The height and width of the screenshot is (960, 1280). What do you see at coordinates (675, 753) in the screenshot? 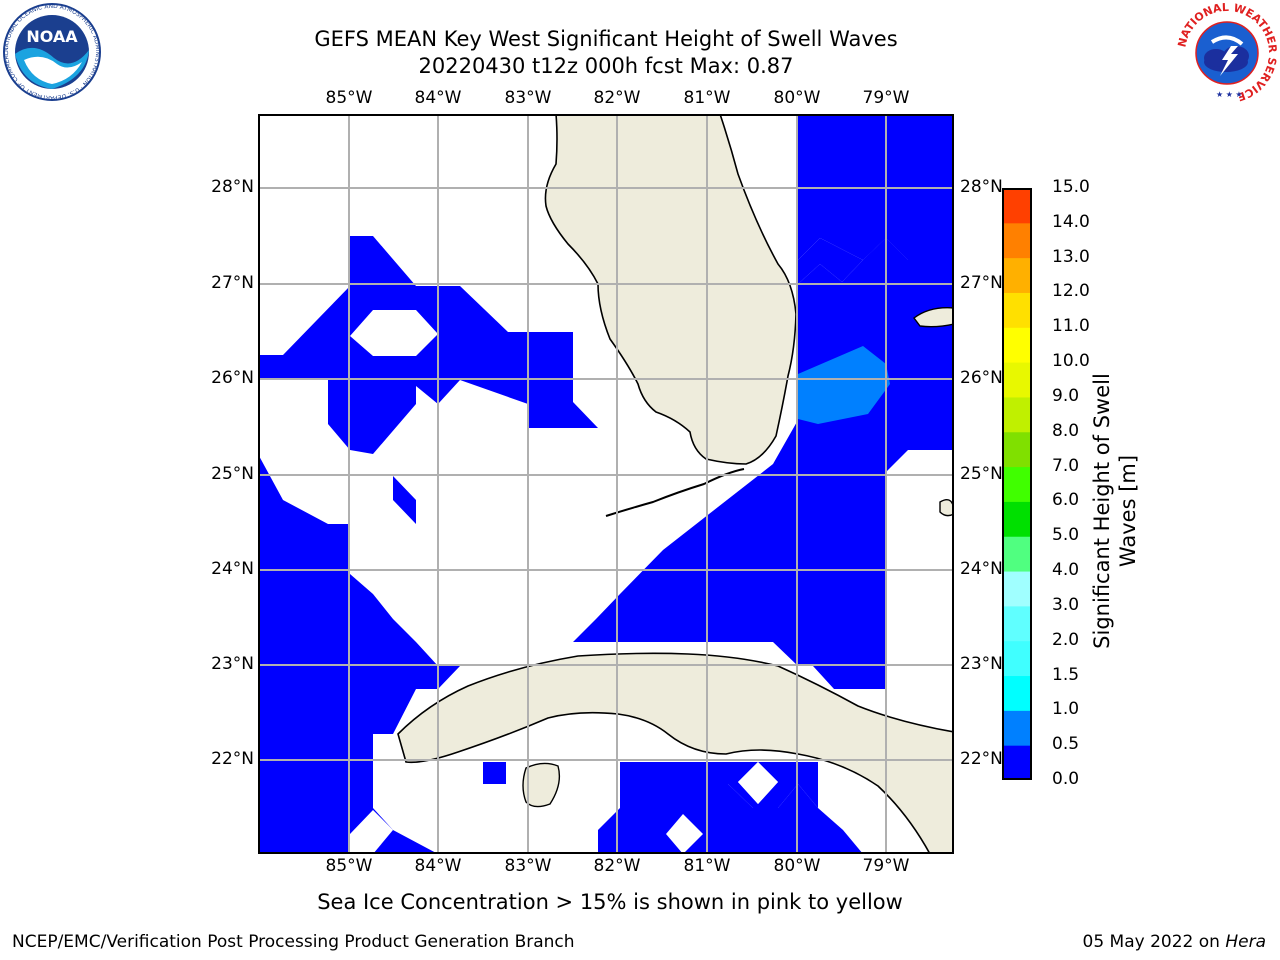
I see `land-cuba` at bounding box center [675, 753].